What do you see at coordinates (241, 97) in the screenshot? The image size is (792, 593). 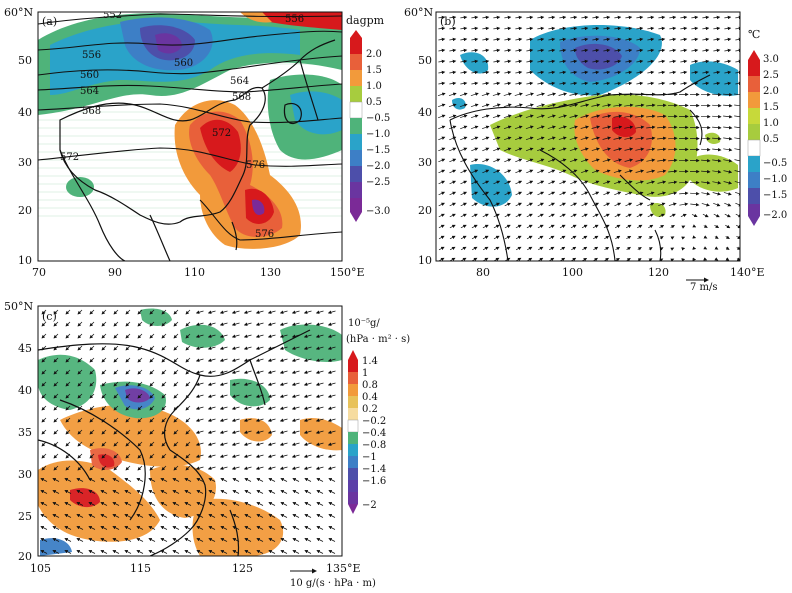 I see `contour-label: 568` at bounding box center [241, 97].